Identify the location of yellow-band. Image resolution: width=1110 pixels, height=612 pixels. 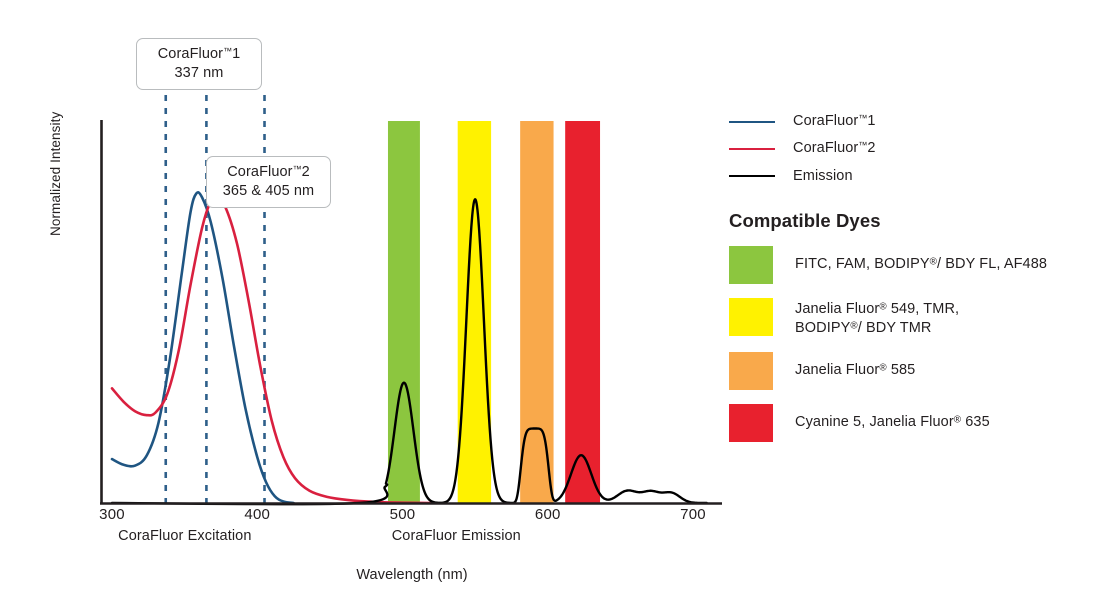
(474, 312).